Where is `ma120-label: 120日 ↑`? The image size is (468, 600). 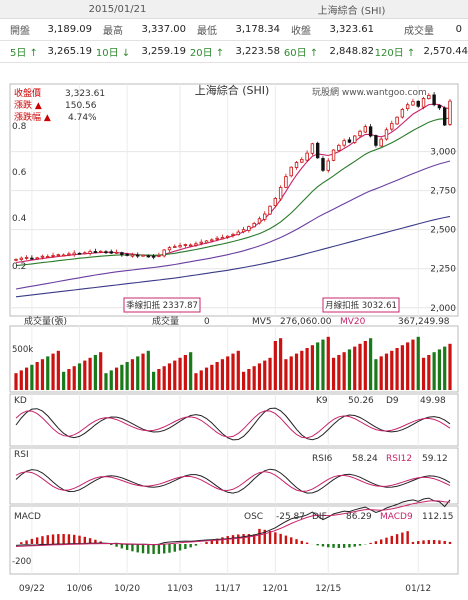
ma120-label: 120日 ↑ is located at coordinates (395, 53).